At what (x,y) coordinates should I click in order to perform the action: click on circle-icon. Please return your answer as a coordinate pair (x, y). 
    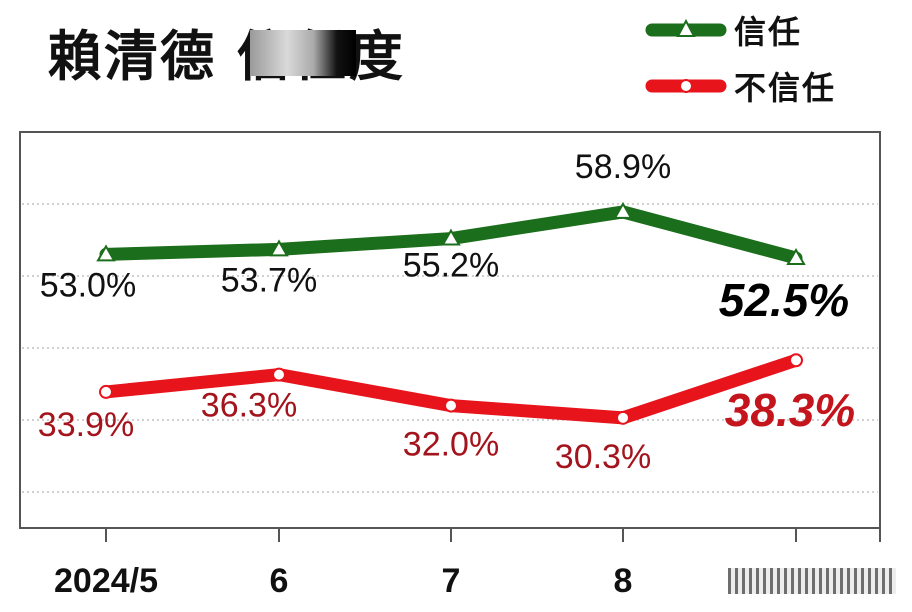
    Looking at the image, I should click on (686, 86).